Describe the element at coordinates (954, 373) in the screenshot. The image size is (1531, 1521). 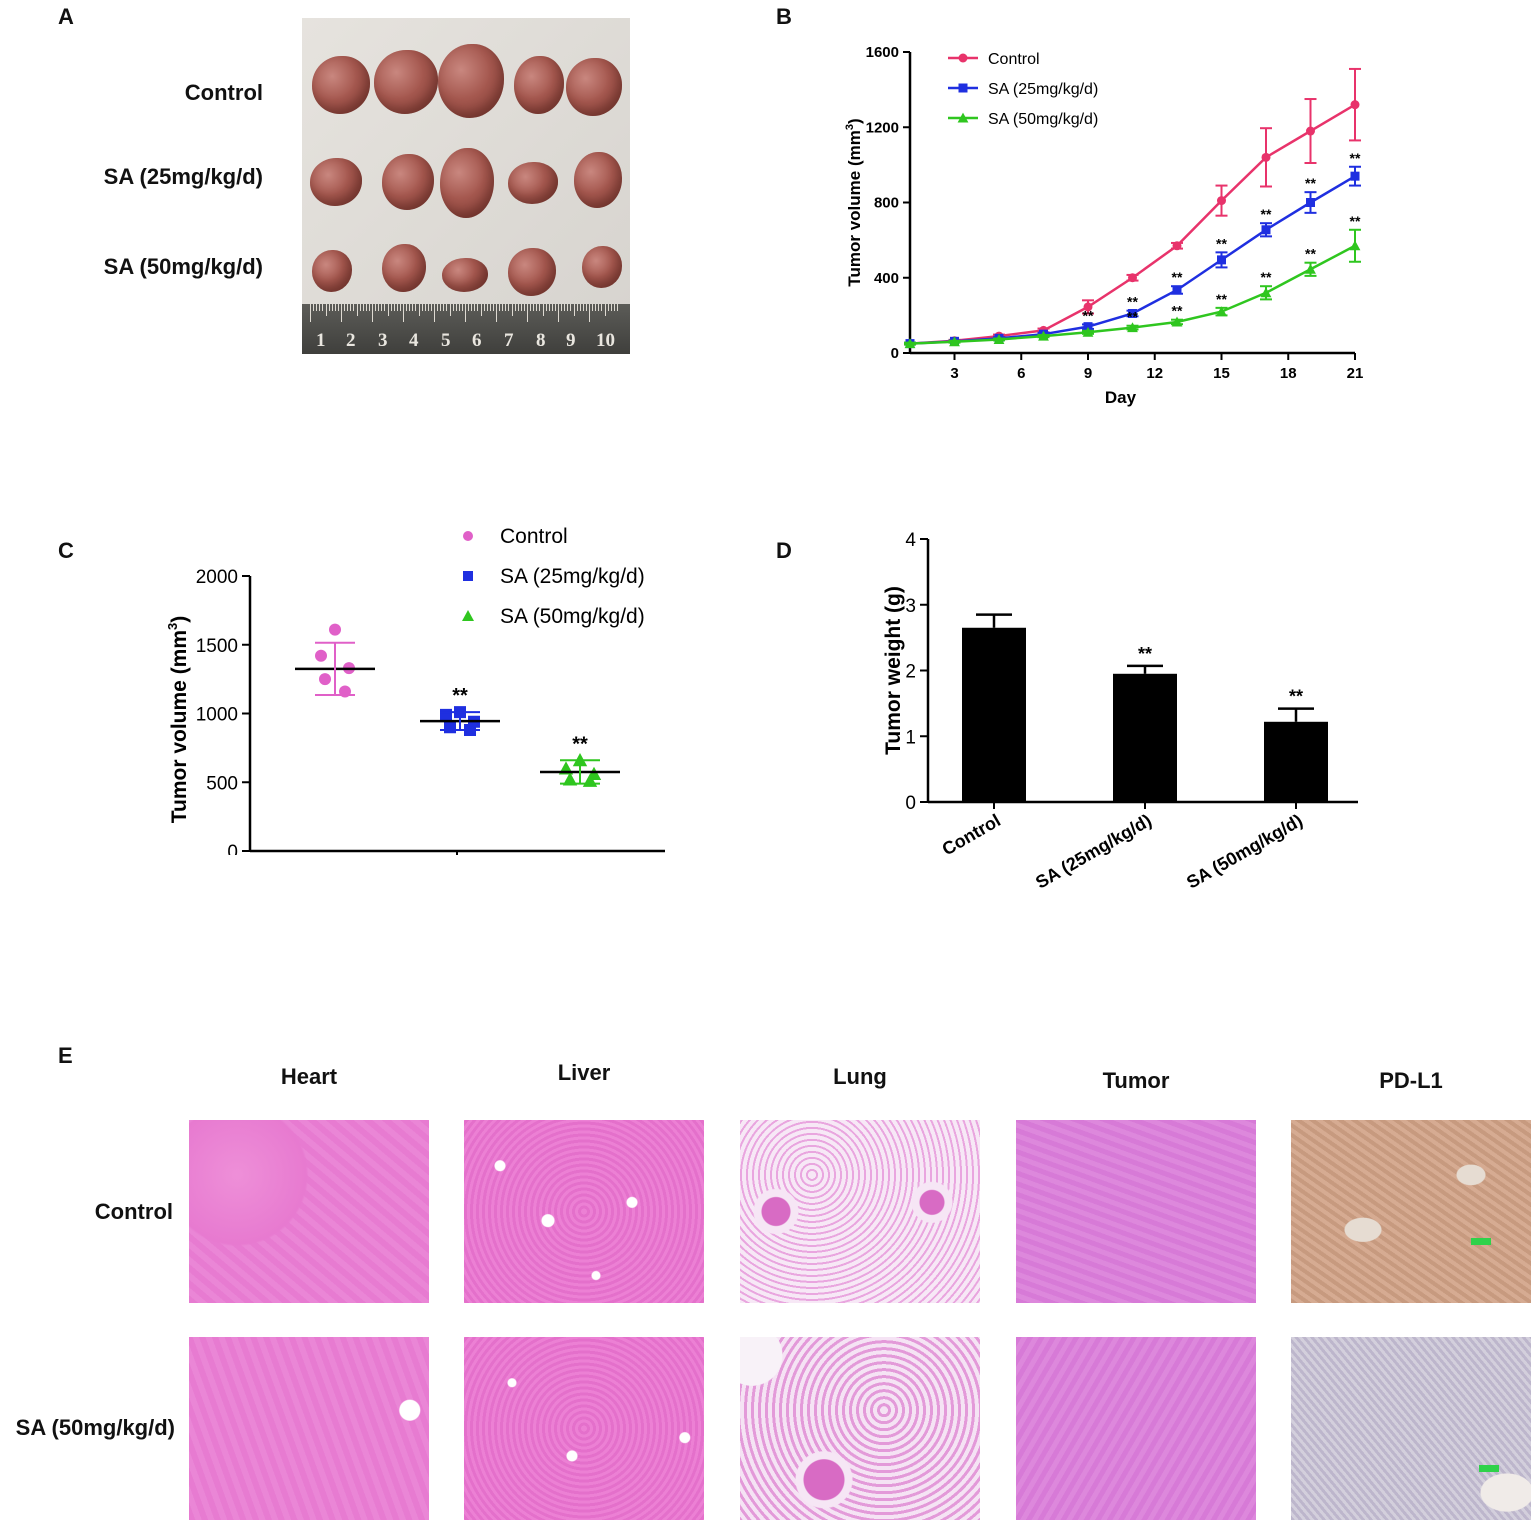
I see `x-tick-label: 3` at that location.